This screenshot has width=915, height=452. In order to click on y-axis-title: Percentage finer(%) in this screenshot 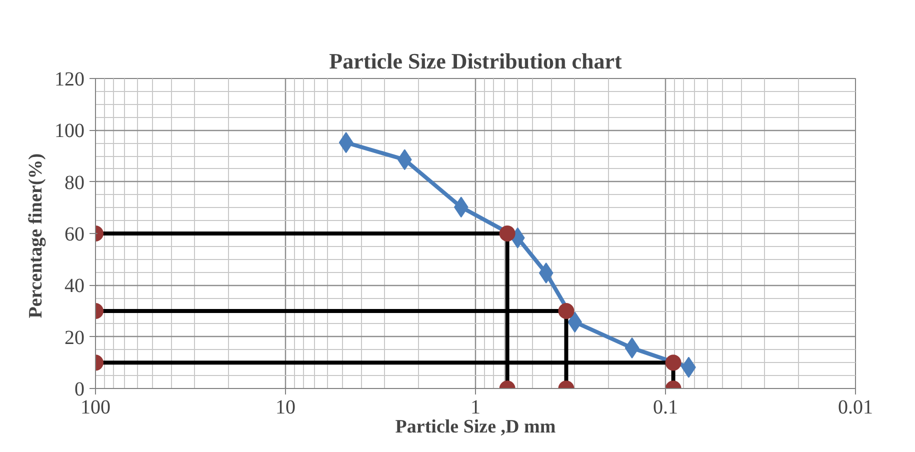, I will do `click(36, 235)`.